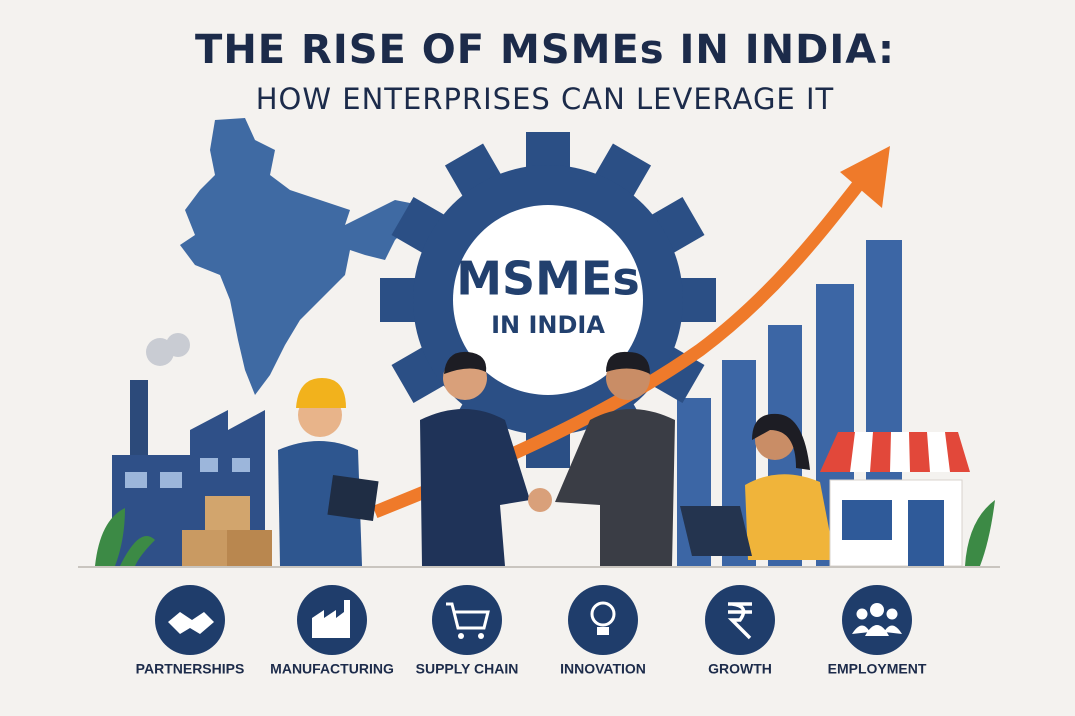 This screenshot has height=716, width=1075. I want to click on icon-label: SUPPLY CHAIN, so click(467, 669).